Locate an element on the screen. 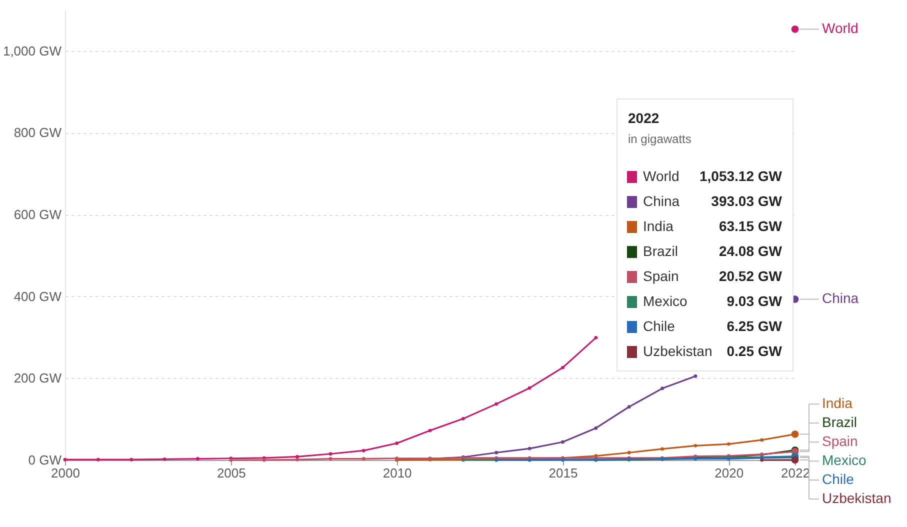 This screenshot has width=907, height=527. y-tick-label: 400 GW is located at coordinates (38, 296).